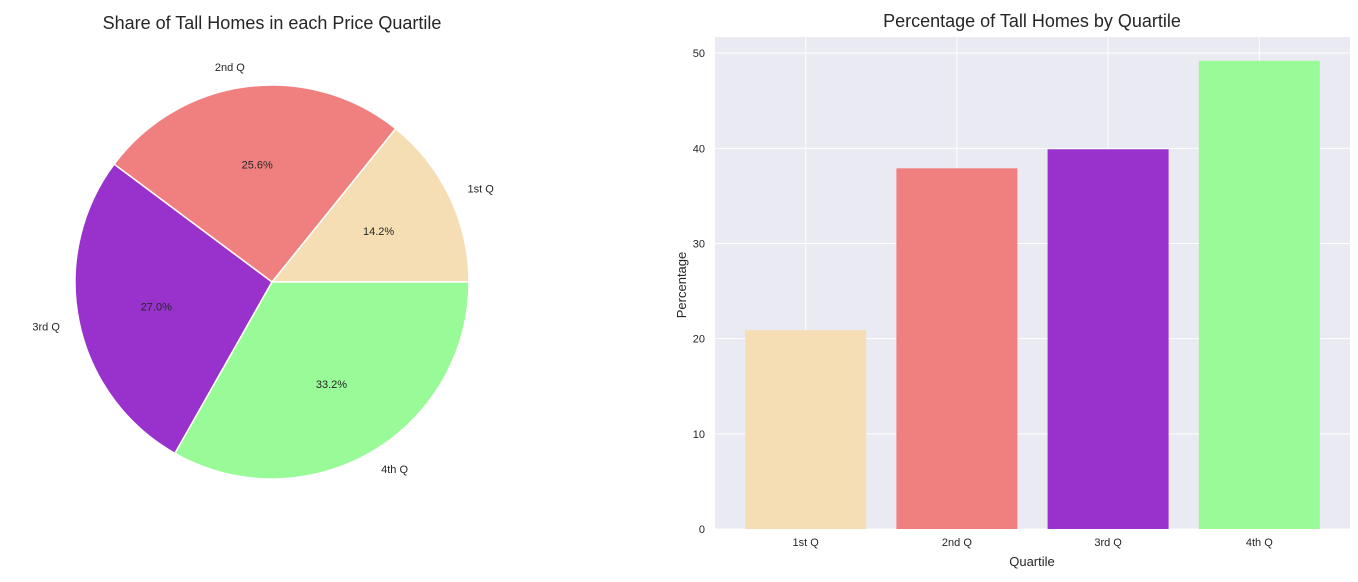 This screenshot has height=582, width=1358. What do you see at coordinates (1032, 21) in the screenshot?
I see `bar-title: Percentage of Tall Homes by Quartile` at bounding box center [1032, 21].